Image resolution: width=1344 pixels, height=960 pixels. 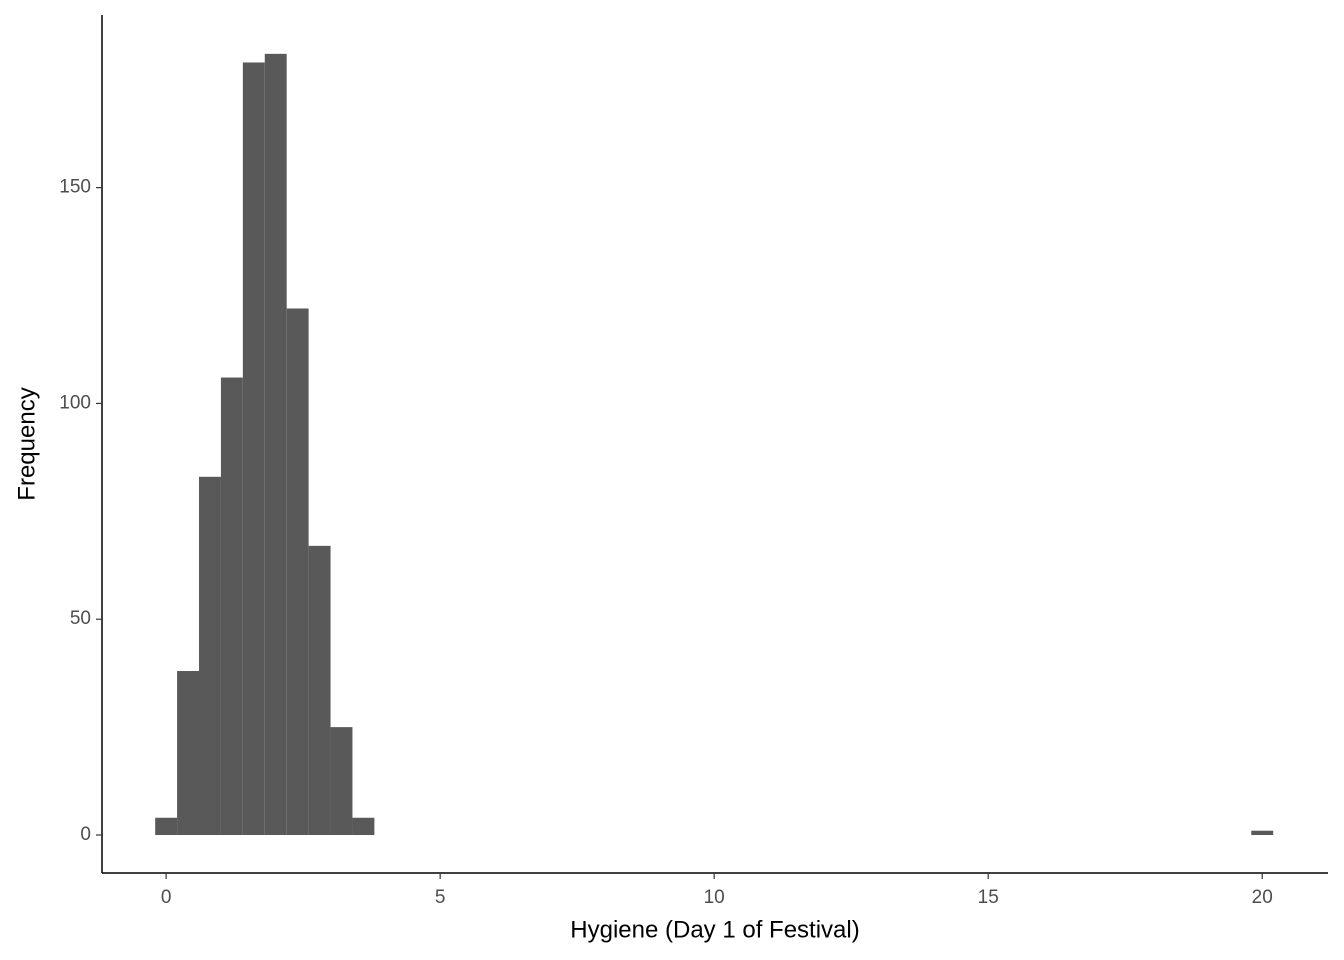 I want to click on y-tick-label: 150, so click(x=75, y=187).